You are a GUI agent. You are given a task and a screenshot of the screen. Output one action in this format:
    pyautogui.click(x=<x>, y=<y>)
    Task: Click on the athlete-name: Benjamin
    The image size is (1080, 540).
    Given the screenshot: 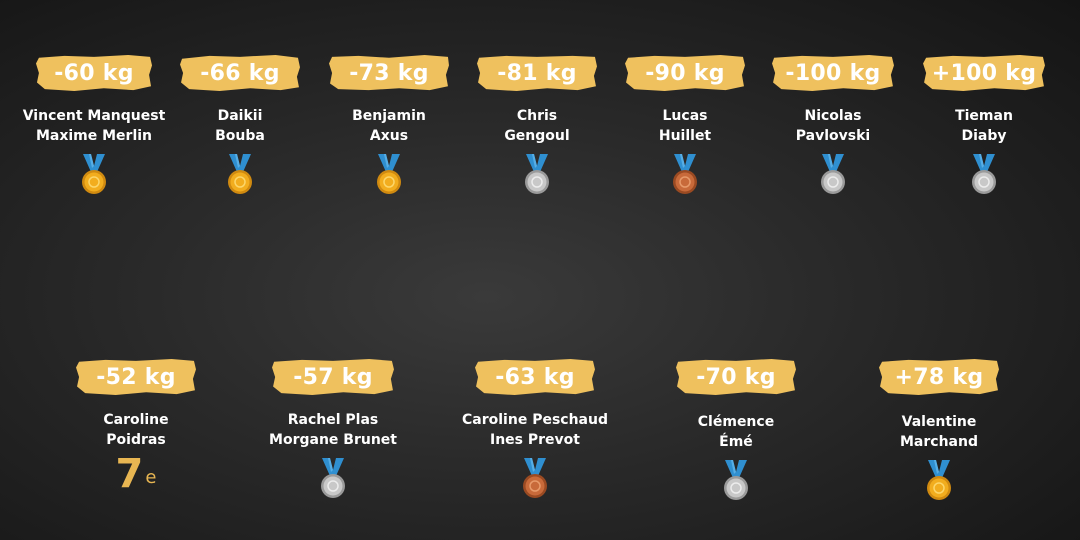 What is the action you would take?
    pyautogui.click(x=389, y=116)
    